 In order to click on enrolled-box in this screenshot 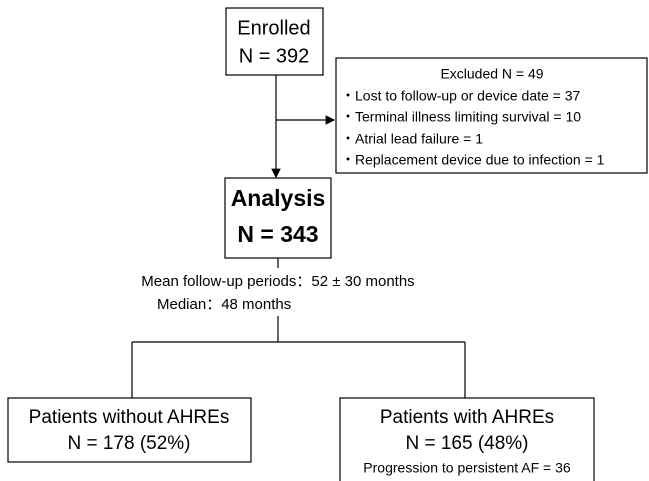, I will do `click(274, 41)`.